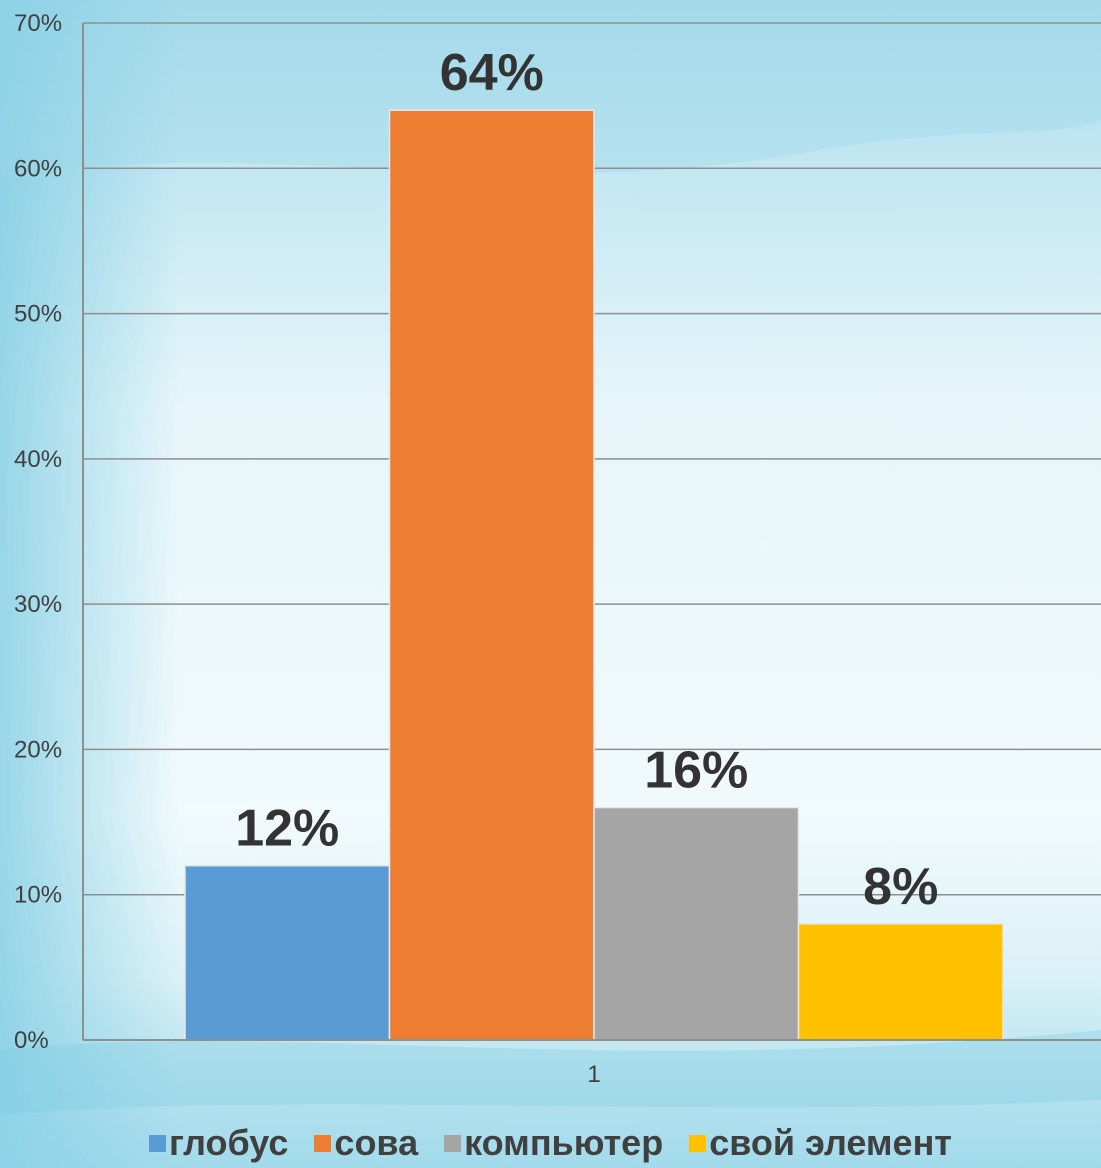 The width and height of the screenshot is (1101, 1168). I want to click on data-label: 64%, so click(492, 73).